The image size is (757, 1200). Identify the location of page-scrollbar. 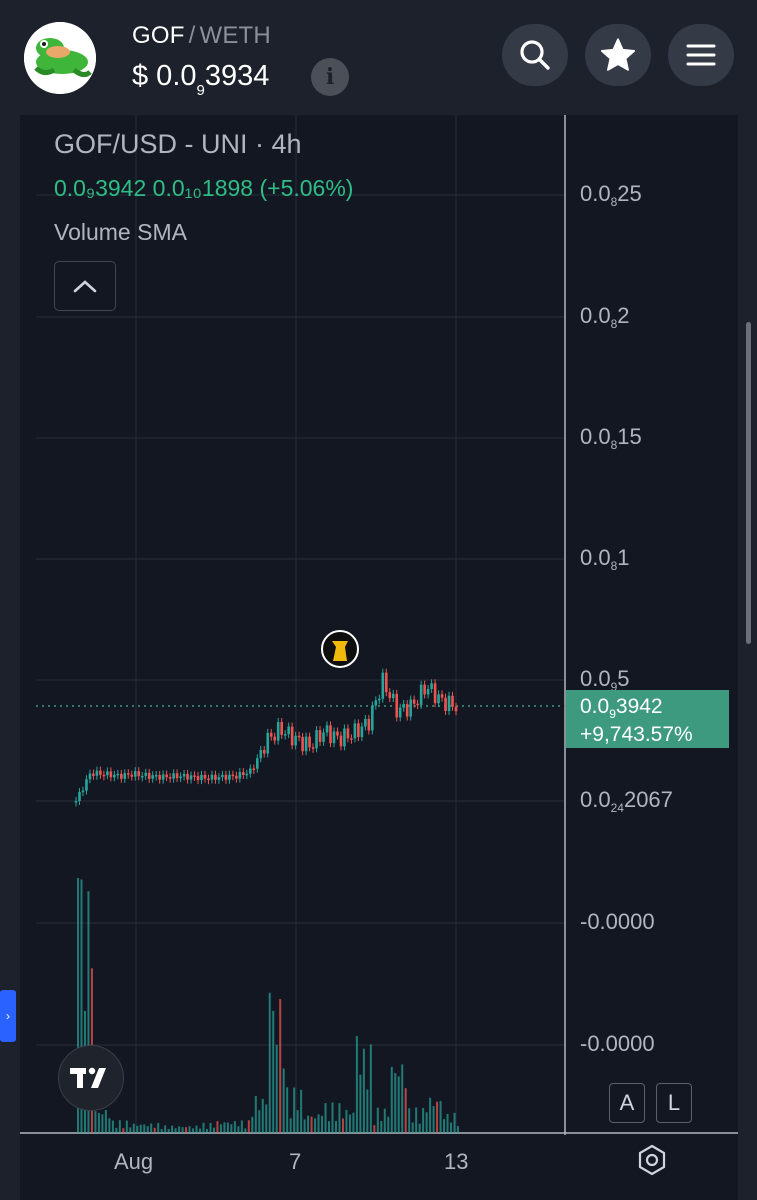
(748, 483).